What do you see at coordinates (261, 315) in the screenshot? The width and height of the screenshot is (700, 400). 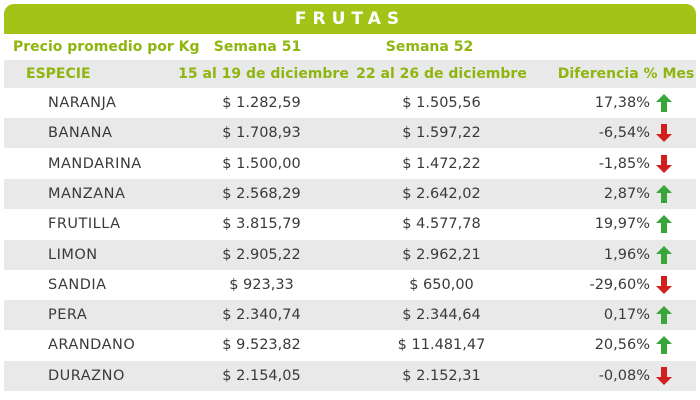 I see `week51-price: $ 2.340,74` at bounding box center [261, 315].